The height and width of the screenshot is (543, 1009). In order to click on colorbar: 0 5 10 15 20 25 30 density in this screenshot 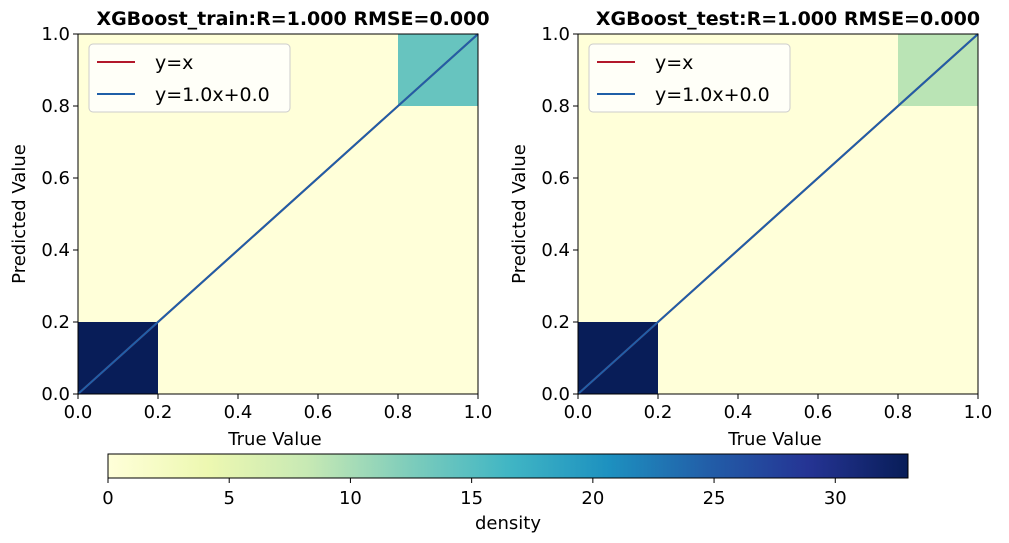, I will do `click(505, 493)`.